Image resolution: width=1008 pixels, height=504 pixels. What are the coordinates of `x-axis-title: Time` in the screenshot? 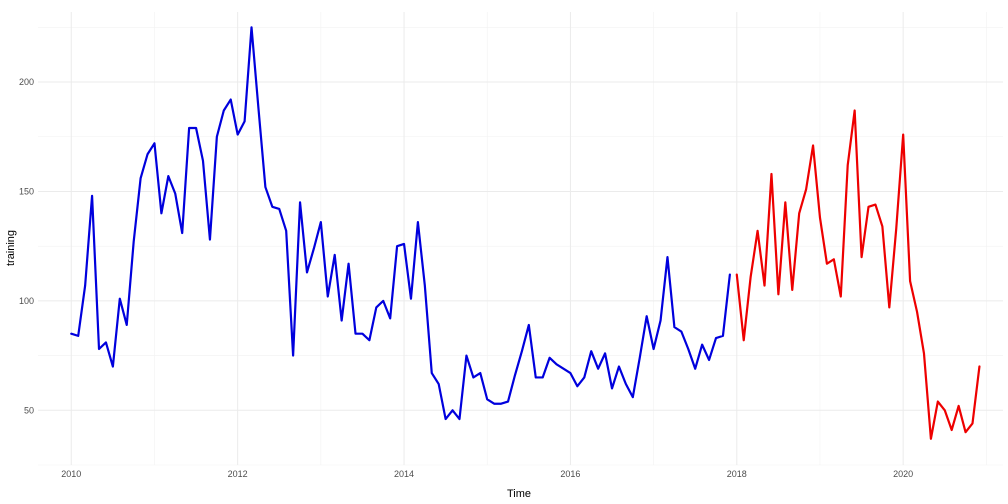 It's located at (519, 494).